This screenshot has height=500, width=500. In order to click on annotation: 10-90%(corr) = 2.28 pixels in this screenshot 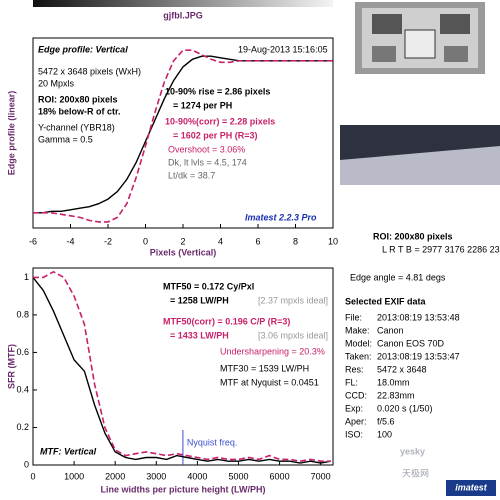, I will do `click(220, 121)`.